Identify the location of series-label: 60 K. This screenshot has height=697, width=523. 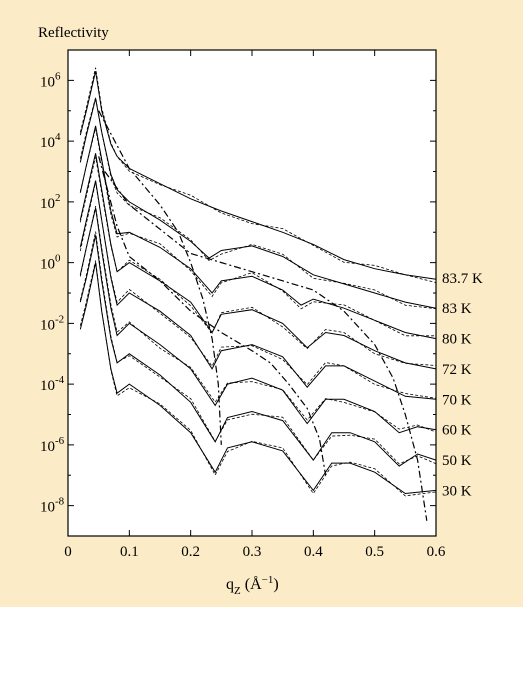
(457, 431).